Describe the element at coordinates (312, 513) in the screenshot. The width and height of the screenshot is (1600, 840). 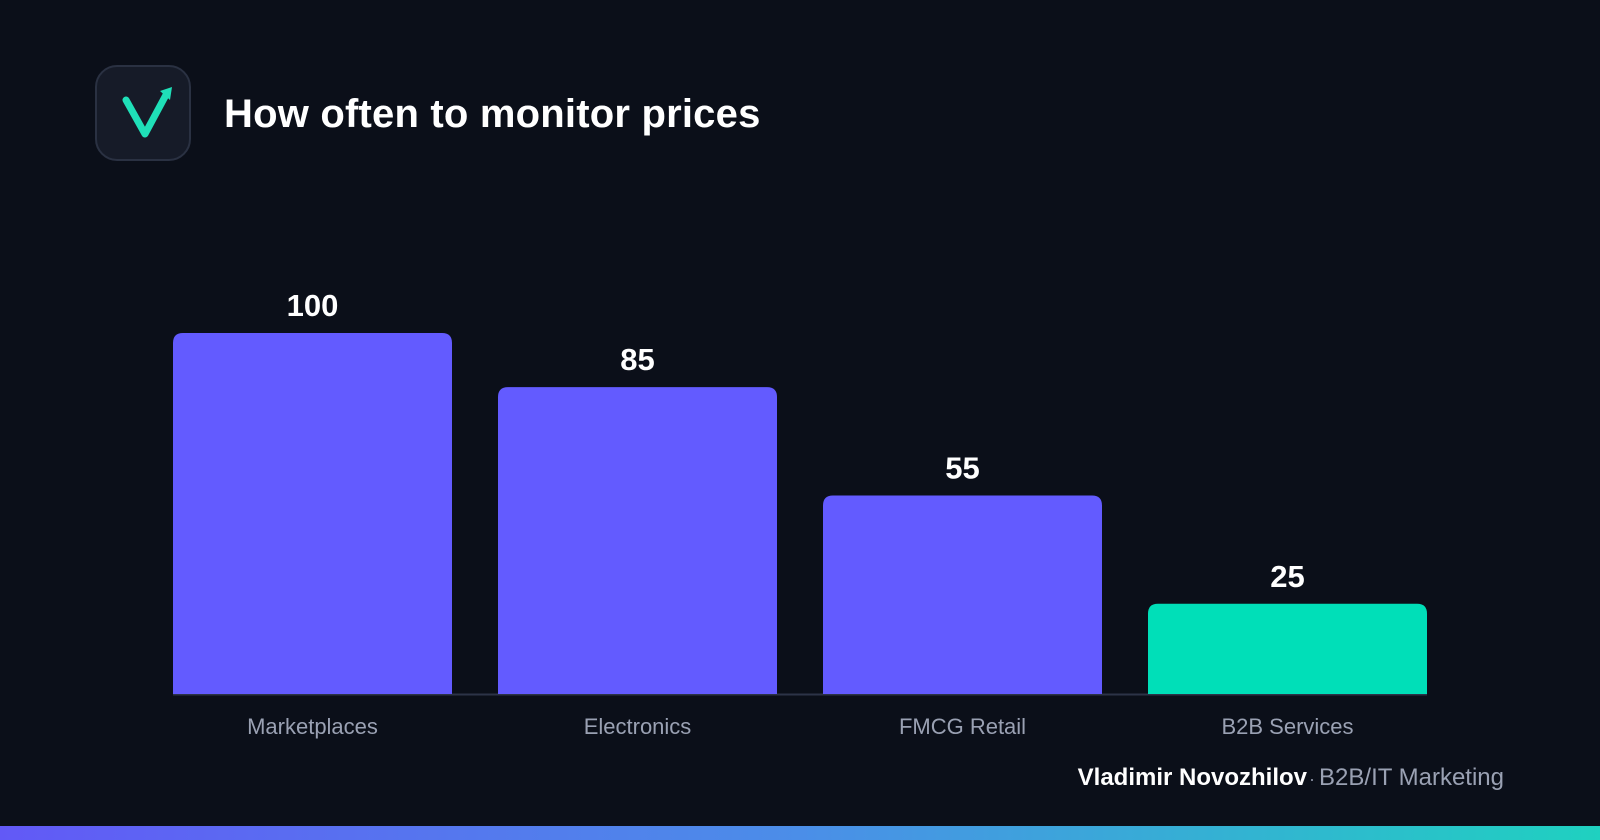
I see `bar-marketplaces` at that location.